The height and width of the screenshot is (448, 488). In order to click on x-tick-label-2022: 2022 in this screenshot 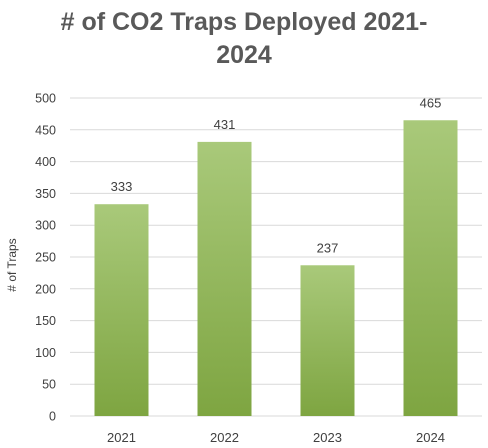, I will do `click(224, 437)`.